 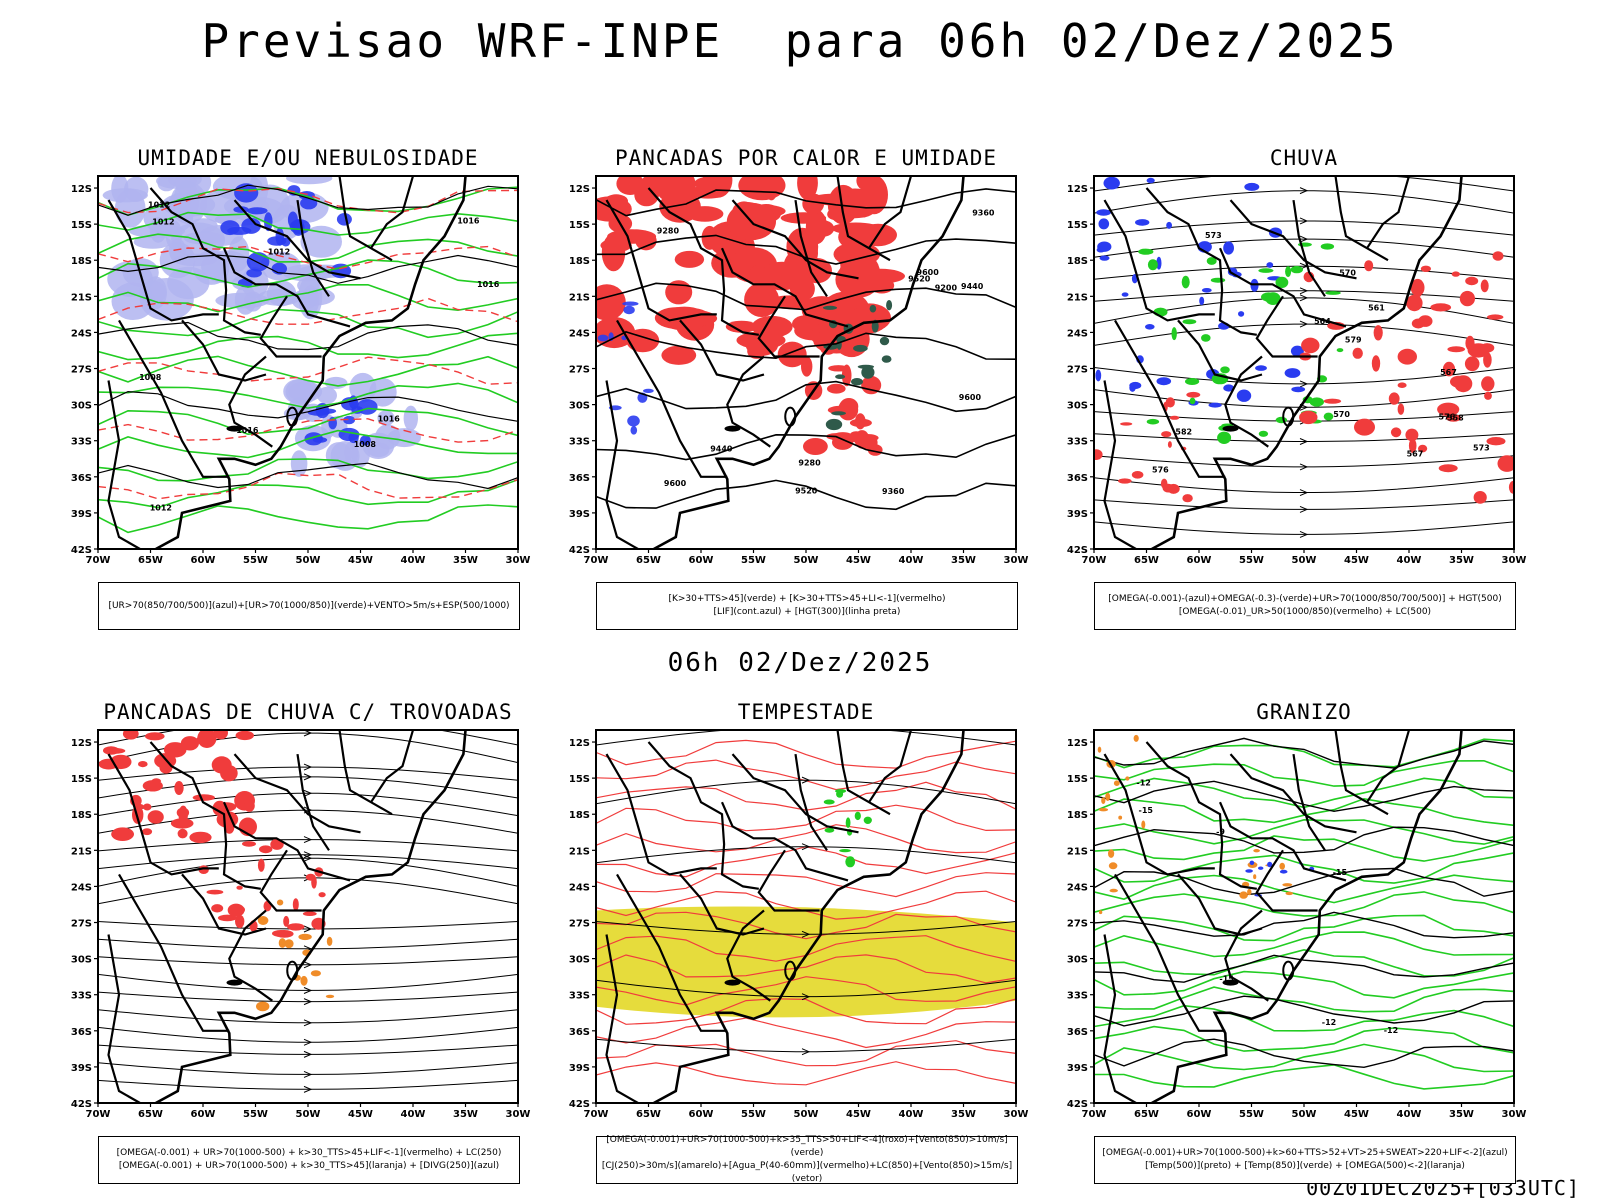 What do you see at coordinates (1016, 560) in the screenshot?
I see `lon-tick-label: 30W` at bounding box center [1016, 560].